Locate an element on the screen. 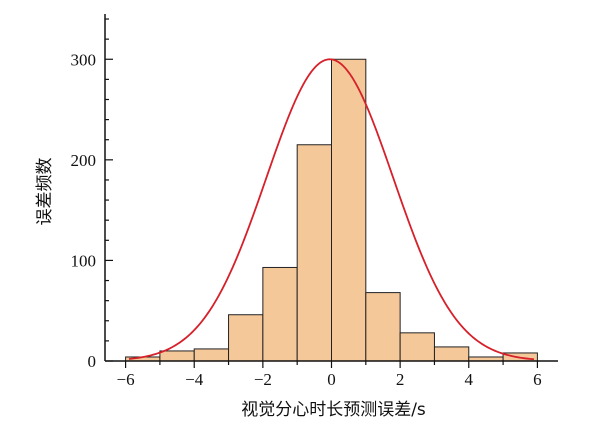 The height and width of the screenshot is (443, 591). x-tick-label: 2 is located at coordinates (400, 379).